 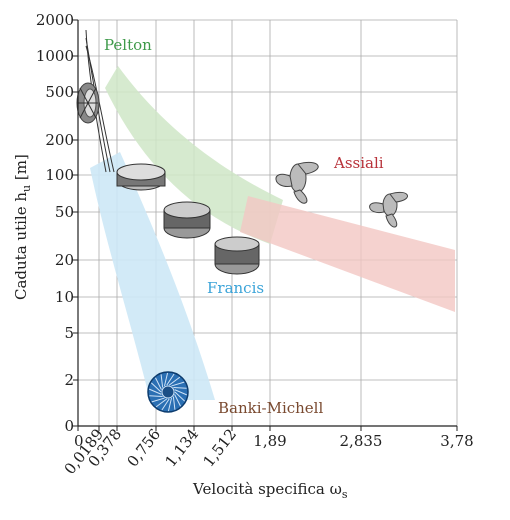 What do you see at coordinates (69, 380) in the screenshot?
I see `y-tick-label: 2` at bounding box center [69, 380].